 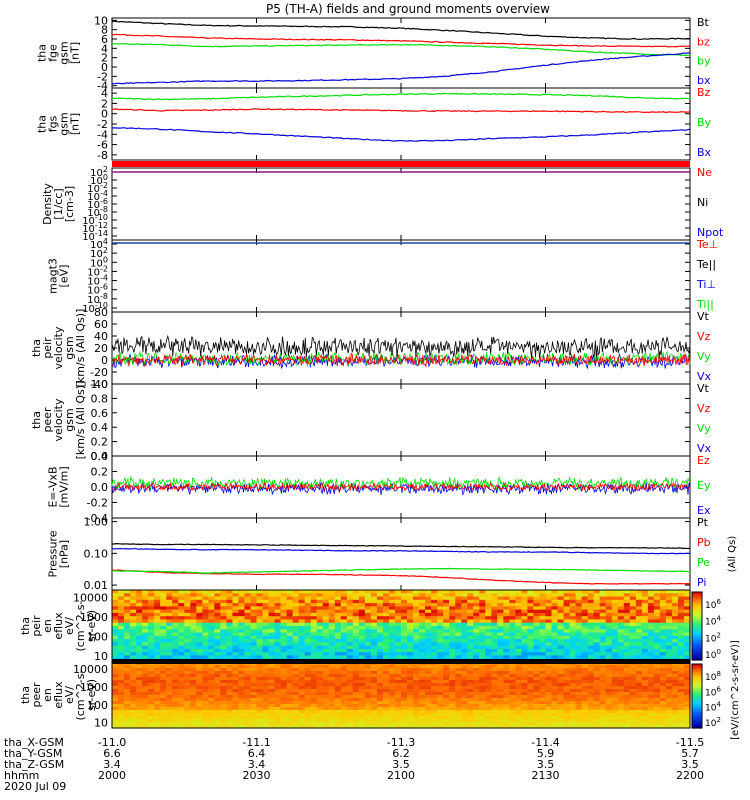 What do you see at coordinates (697, 696) in the screenshot?
I see `colorbar-frame` at bounding box center [697, 696].